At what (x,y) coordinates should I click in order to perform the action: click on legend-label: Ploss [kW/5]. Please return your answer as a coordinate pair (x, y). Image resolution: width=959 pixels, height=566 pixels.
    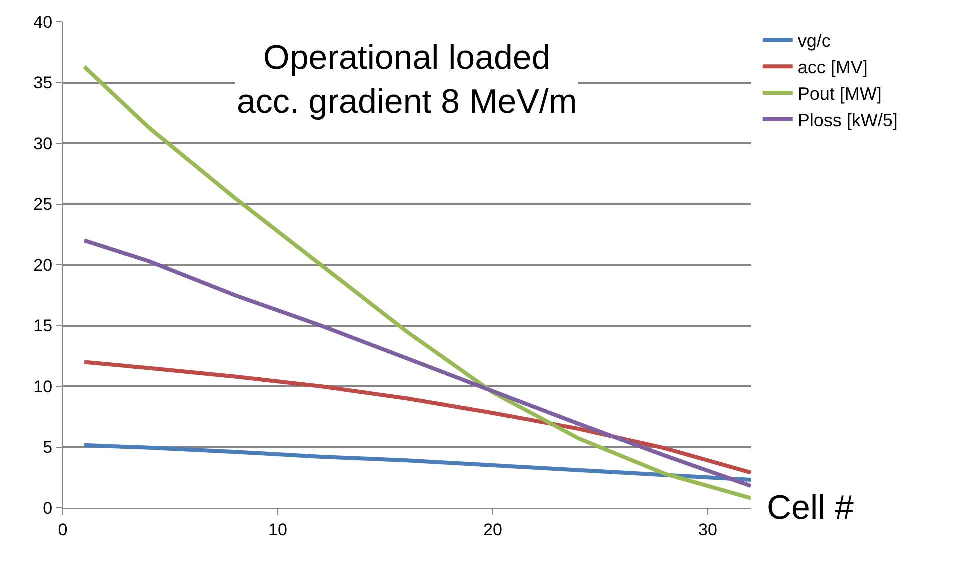
    Looking at the image, I should click on (848, 120).